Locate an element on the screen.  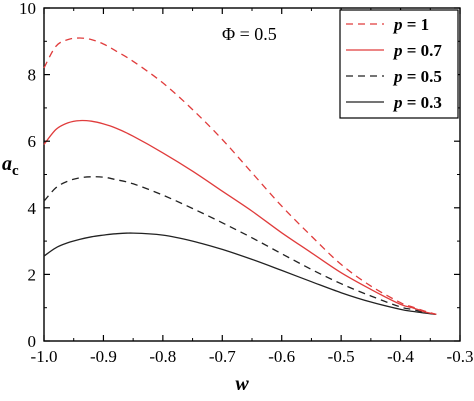
y-tick-label: 10 is located at coordinates (27, 9).